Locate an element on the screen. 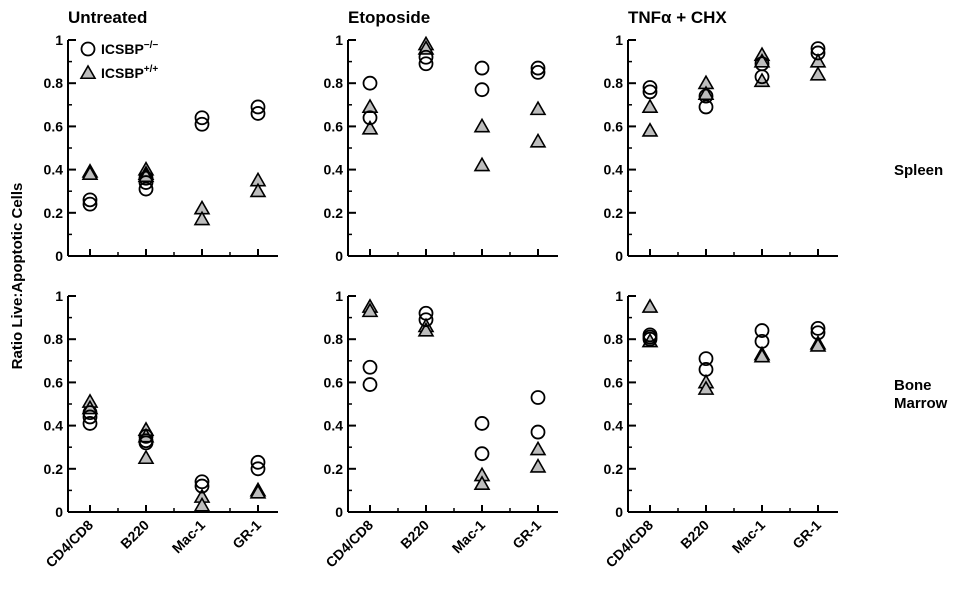 The height and width of the screenshot is (593, 972). panel-title: Untreated is located at coordinates (107, 17).